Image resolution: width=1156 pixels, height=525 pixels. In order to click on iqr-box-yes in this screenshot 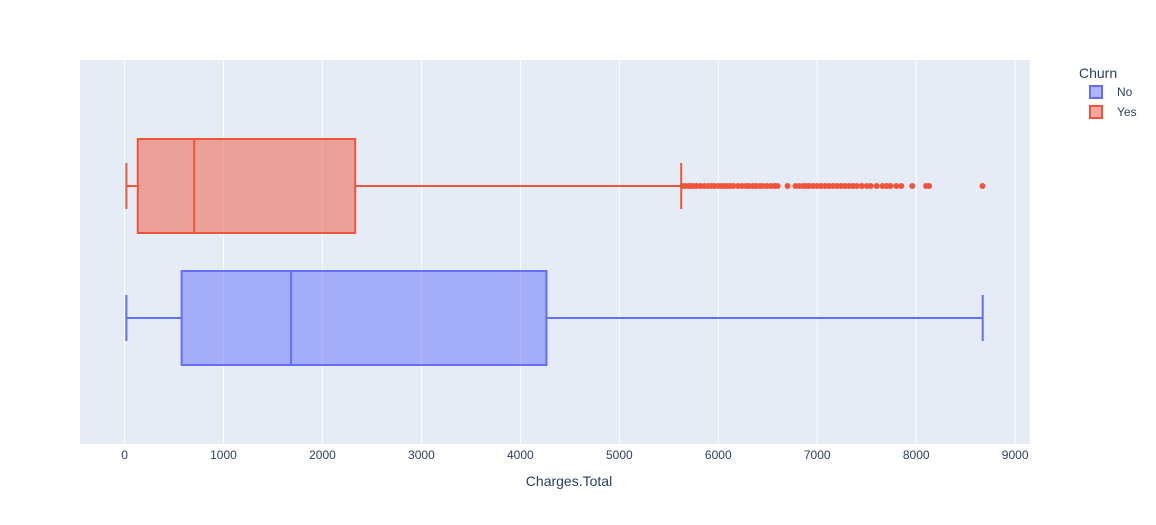, I will do `click(246, 186)`.